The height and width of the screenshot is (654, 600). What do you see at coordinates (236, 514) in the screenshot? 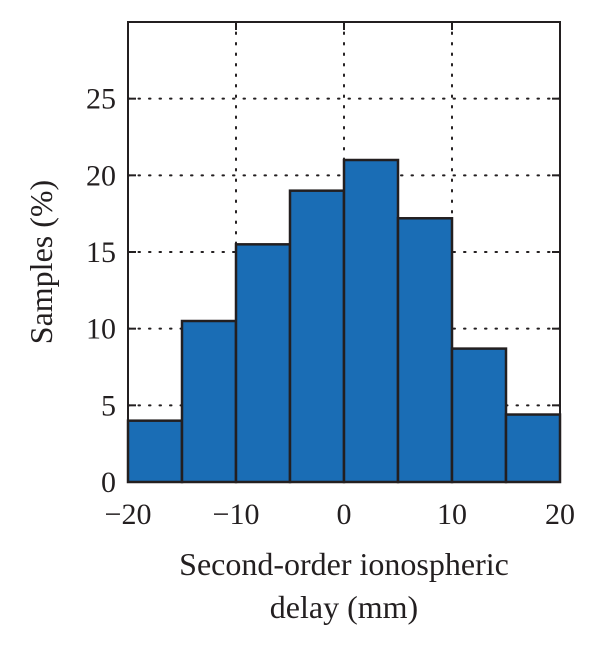
I see `x-tick-label: −10` at bounding box center [236, 514].